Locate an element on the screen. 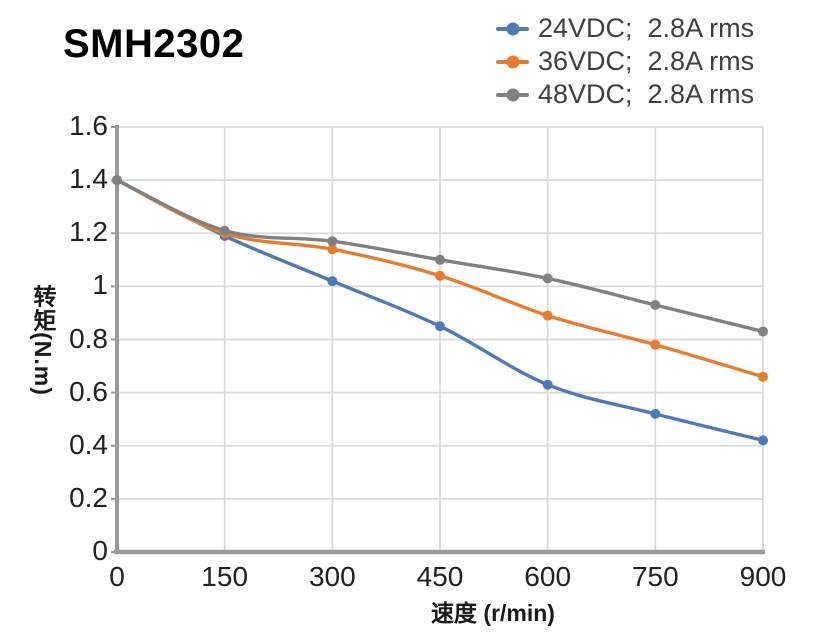  legend-item-36vdc: 36VDC; 2.8A rms is located at coordinates (625, 61).